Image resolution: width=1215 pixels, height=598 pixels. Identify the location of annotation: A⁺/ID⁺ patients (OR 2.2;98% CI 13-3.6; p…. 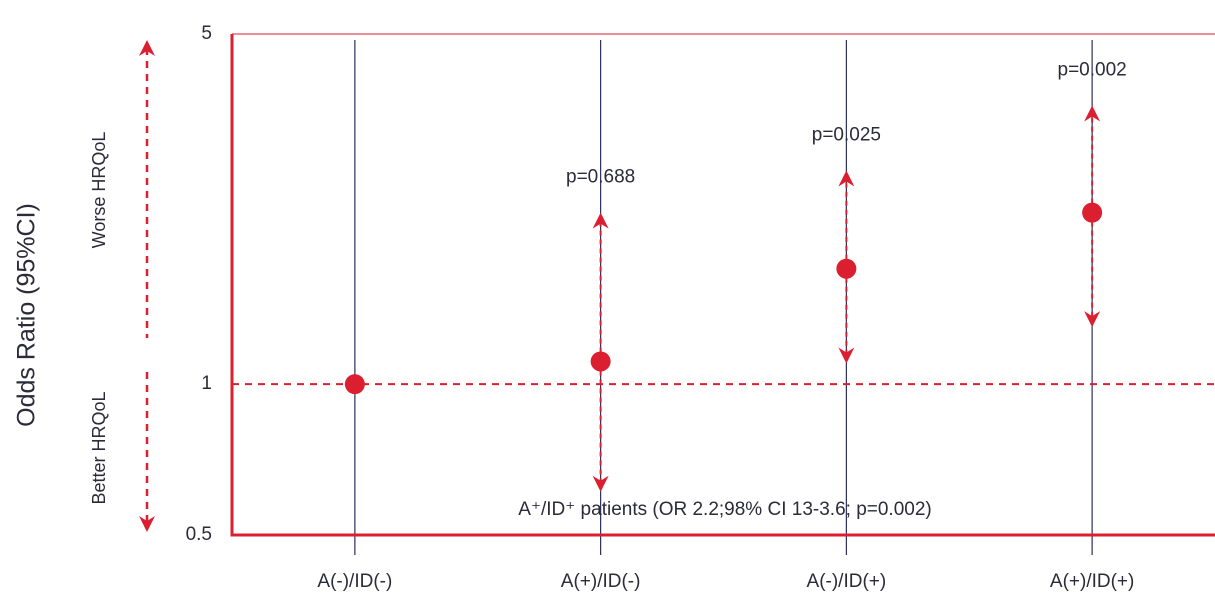
(724, 509).